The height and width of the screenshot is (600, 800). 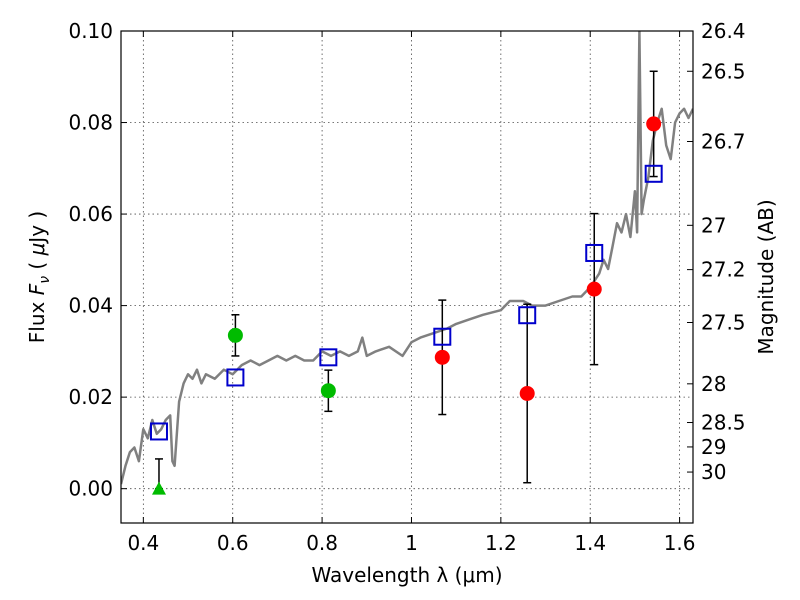 What do you see at coordinates (723, 423) in the screenshot?
I see `y2-tick-label: 28.5` at bounding box center [723, 423].